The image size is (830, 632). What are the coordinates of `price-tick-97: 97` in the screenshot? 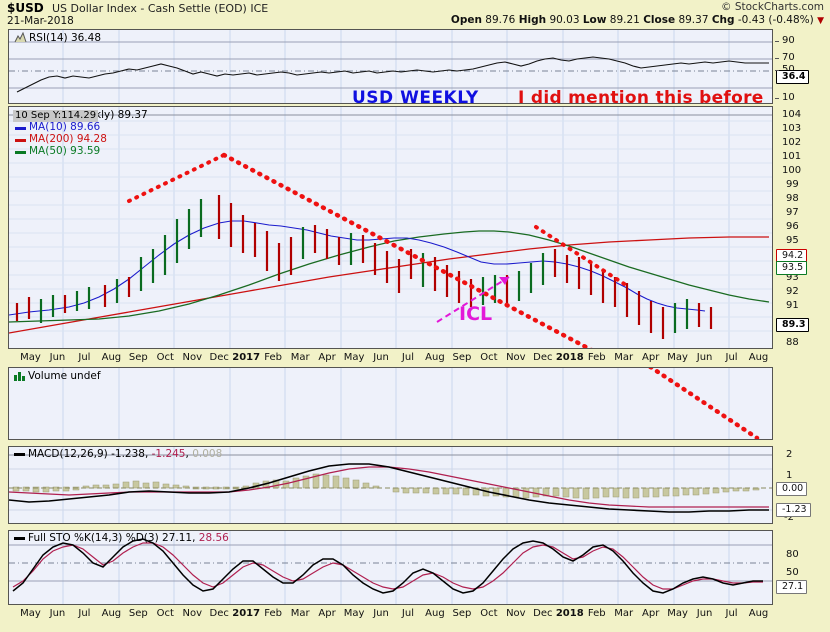 It's located at (792, 212).